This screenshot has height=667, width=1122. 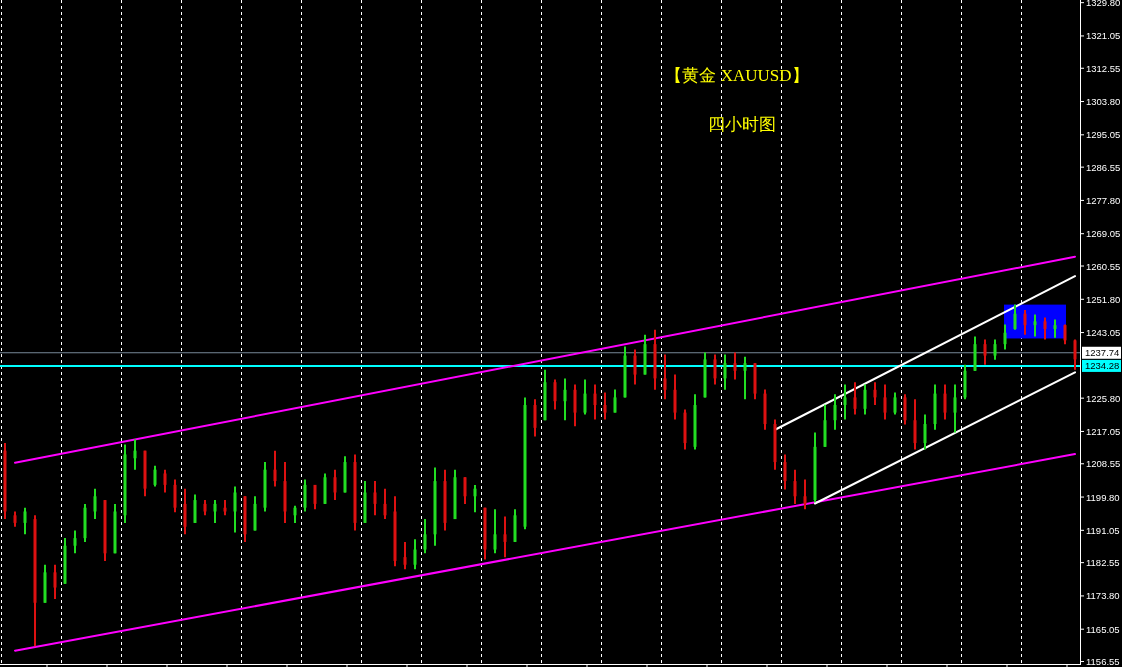 What do you see at coordinates (1103, 431) in the screenshot?
I see `y-tick-label: 1217.05` at bounding box center [1103, 431].